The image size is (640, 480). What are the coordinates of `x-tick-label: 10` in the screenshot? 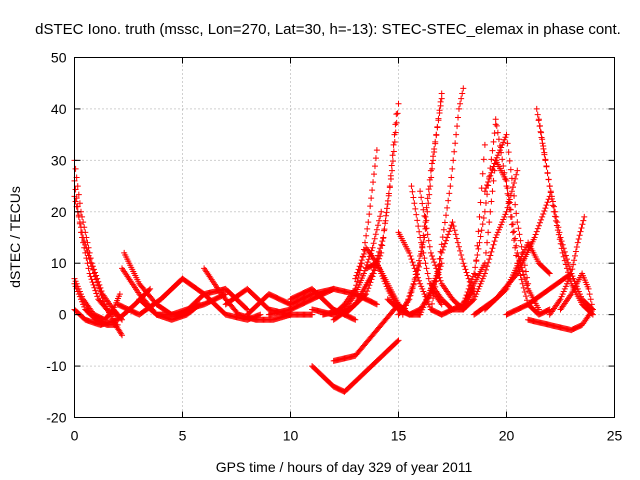 It's located at (291, 436).